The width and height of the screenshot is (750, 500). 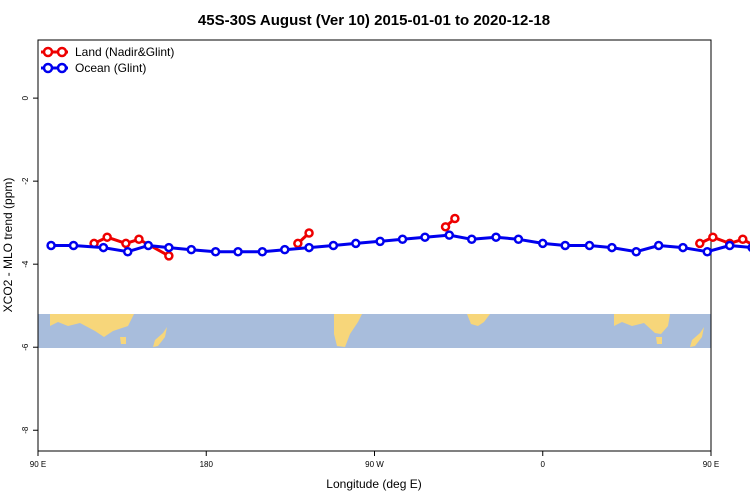 What do you see at coordinates (124, 52) in the screenshot?
I see `legend-label: Land (Nadir&Glint)` at bounding box center [124, 52].